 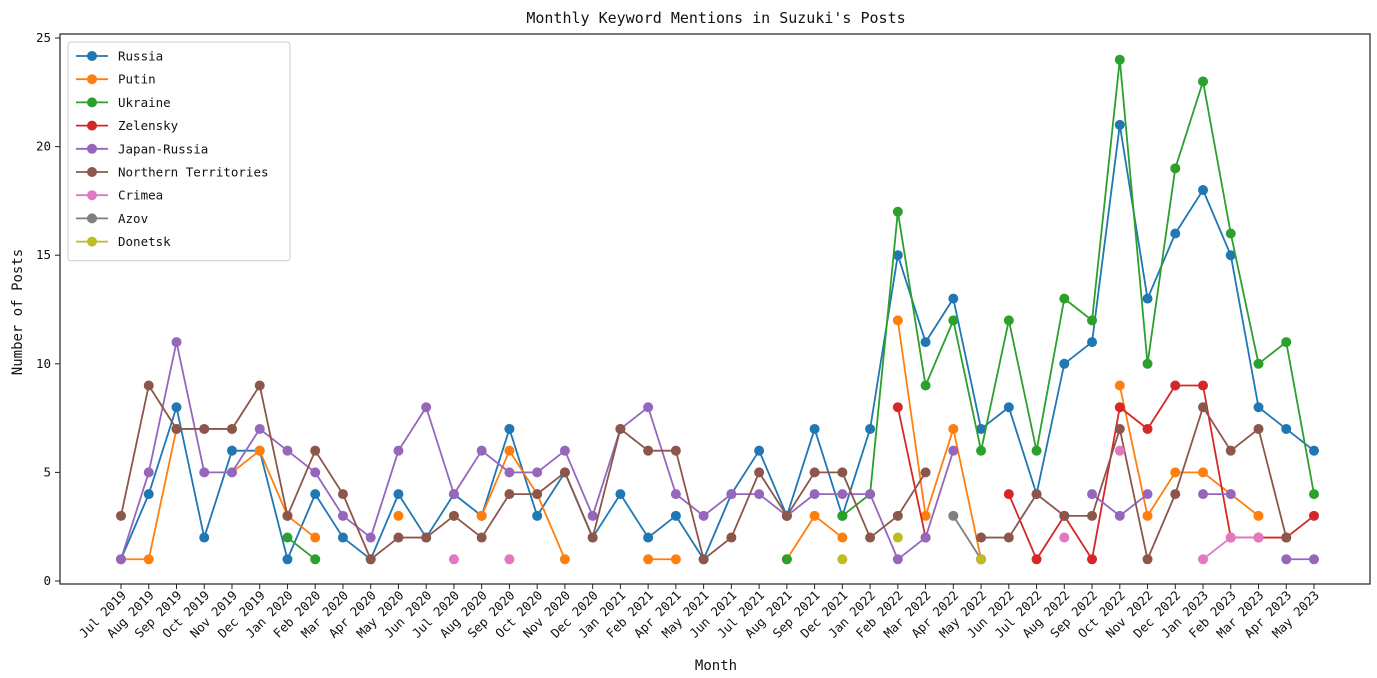 I want to click on y-tick-label: 25, so click(x=43, y=37).